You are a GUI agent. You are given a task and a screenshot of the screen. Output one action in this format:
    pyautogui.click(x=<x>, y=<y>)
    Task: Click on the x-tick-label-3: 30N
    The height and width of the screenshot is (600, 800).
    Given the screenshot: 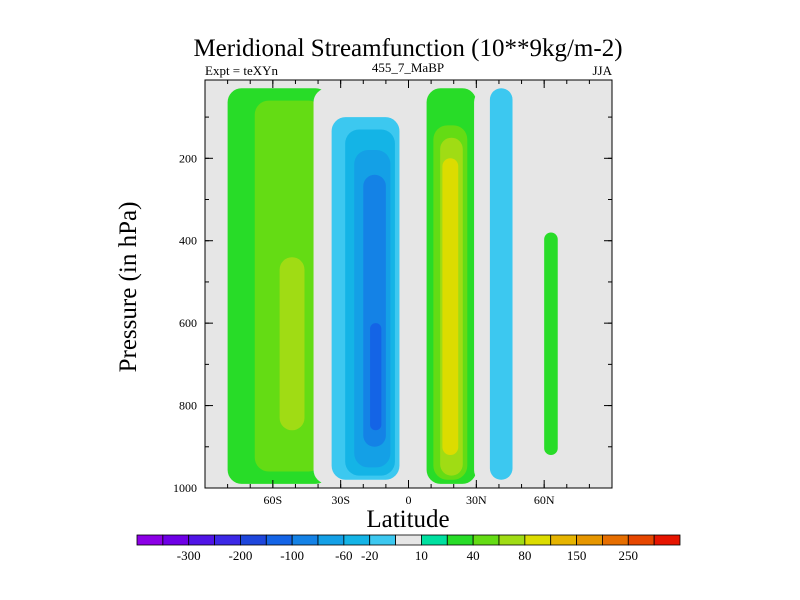 What is the action you would take?
    pyautogui.click(x=476, y=500)
    